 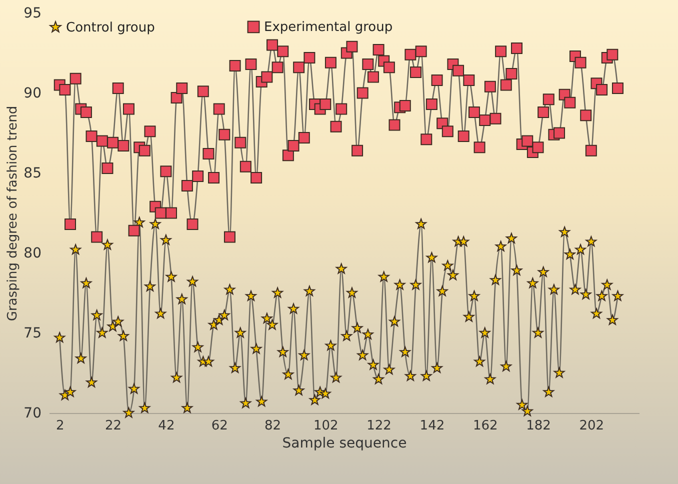 What do you see at coordinates (60, 426) in the screenshot?
I see `x-tick-label: 2` at bounding box center [60, 426].